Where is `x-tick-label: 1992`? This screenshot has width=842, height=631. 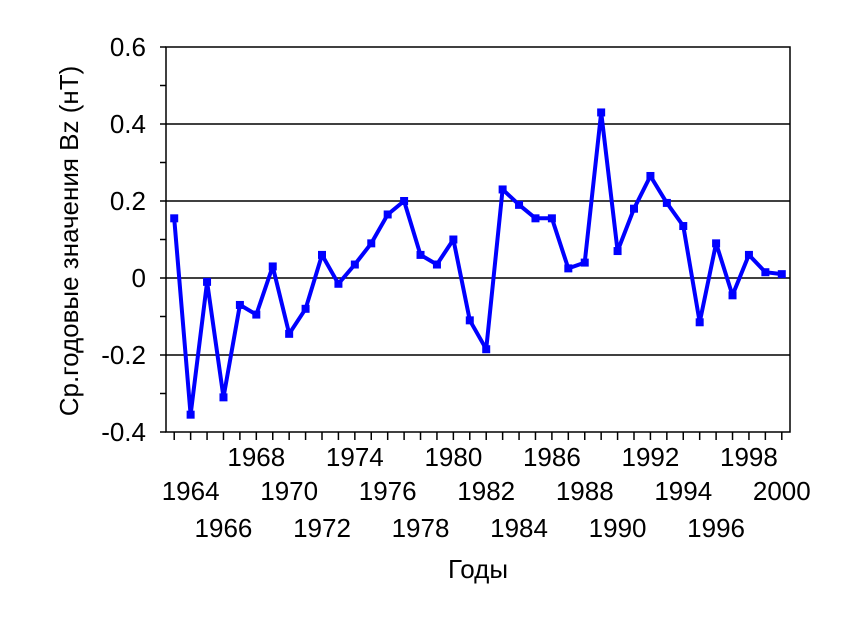 x-tick-label: 1992 is located at coordinates (650, 457).